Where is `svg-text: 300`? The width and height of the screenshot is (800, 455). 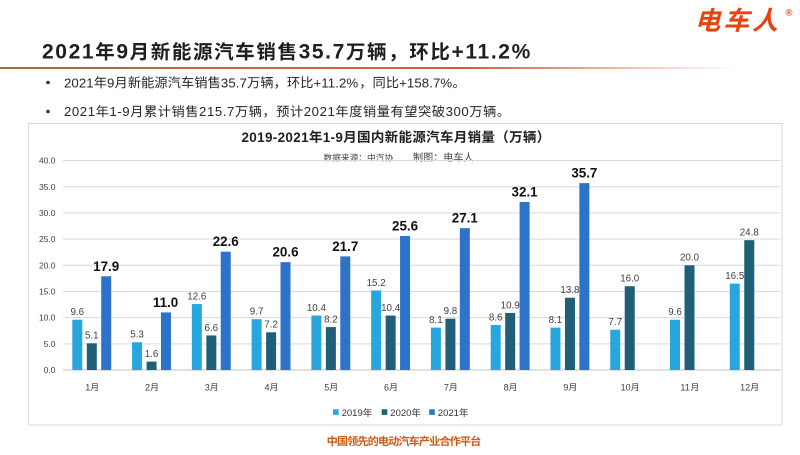
svg-text: 300 is located at coordinates (458, 111).